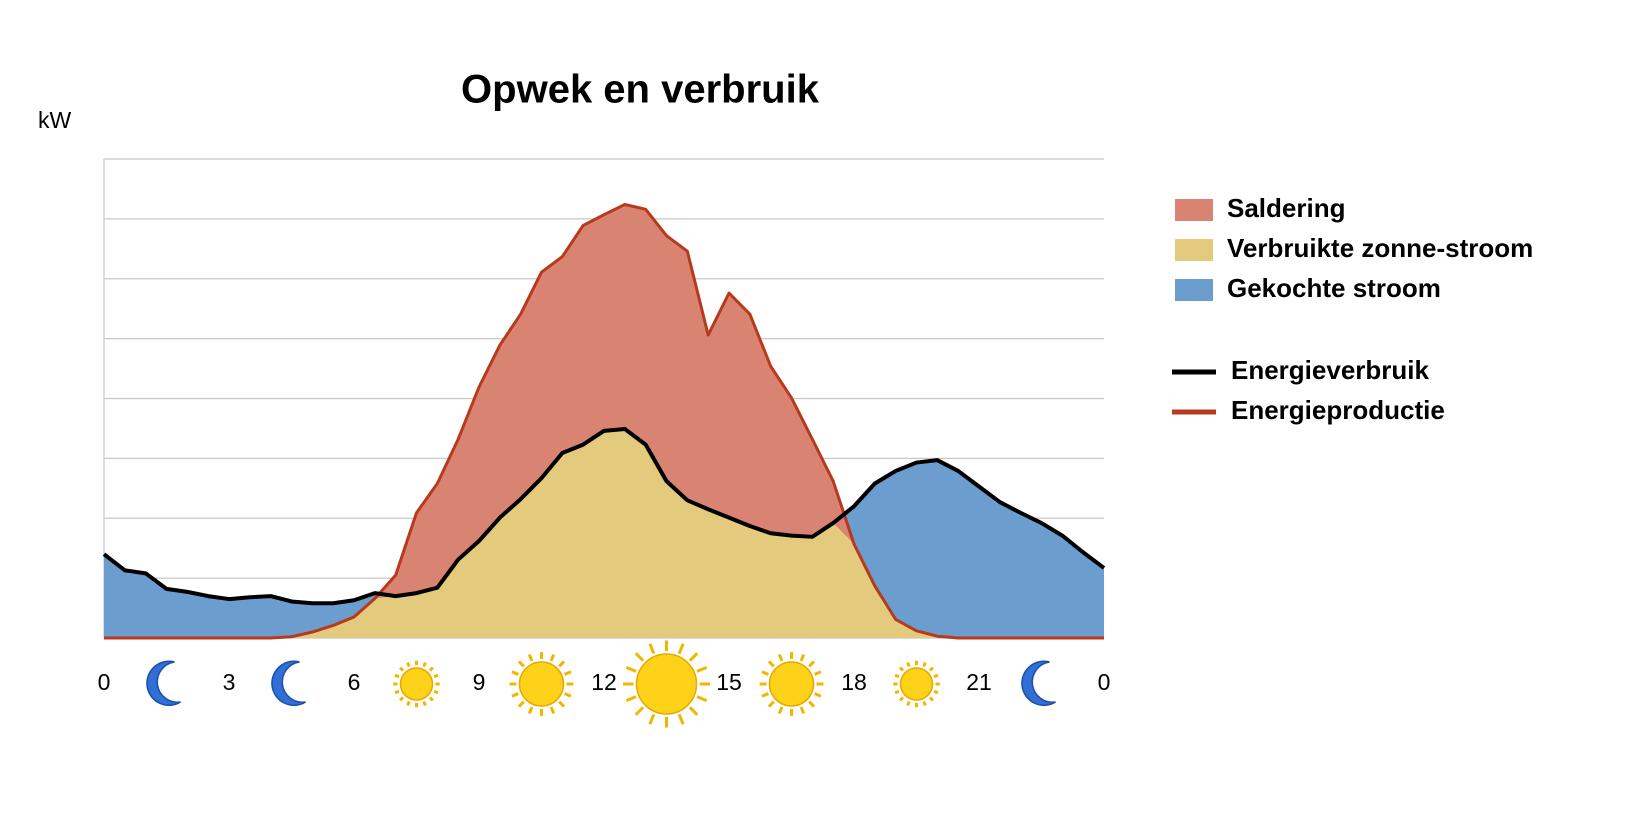 The width and height of the screenshot is (1631, 826). I want to click on x-tick-label: 15, so click(729, 682).